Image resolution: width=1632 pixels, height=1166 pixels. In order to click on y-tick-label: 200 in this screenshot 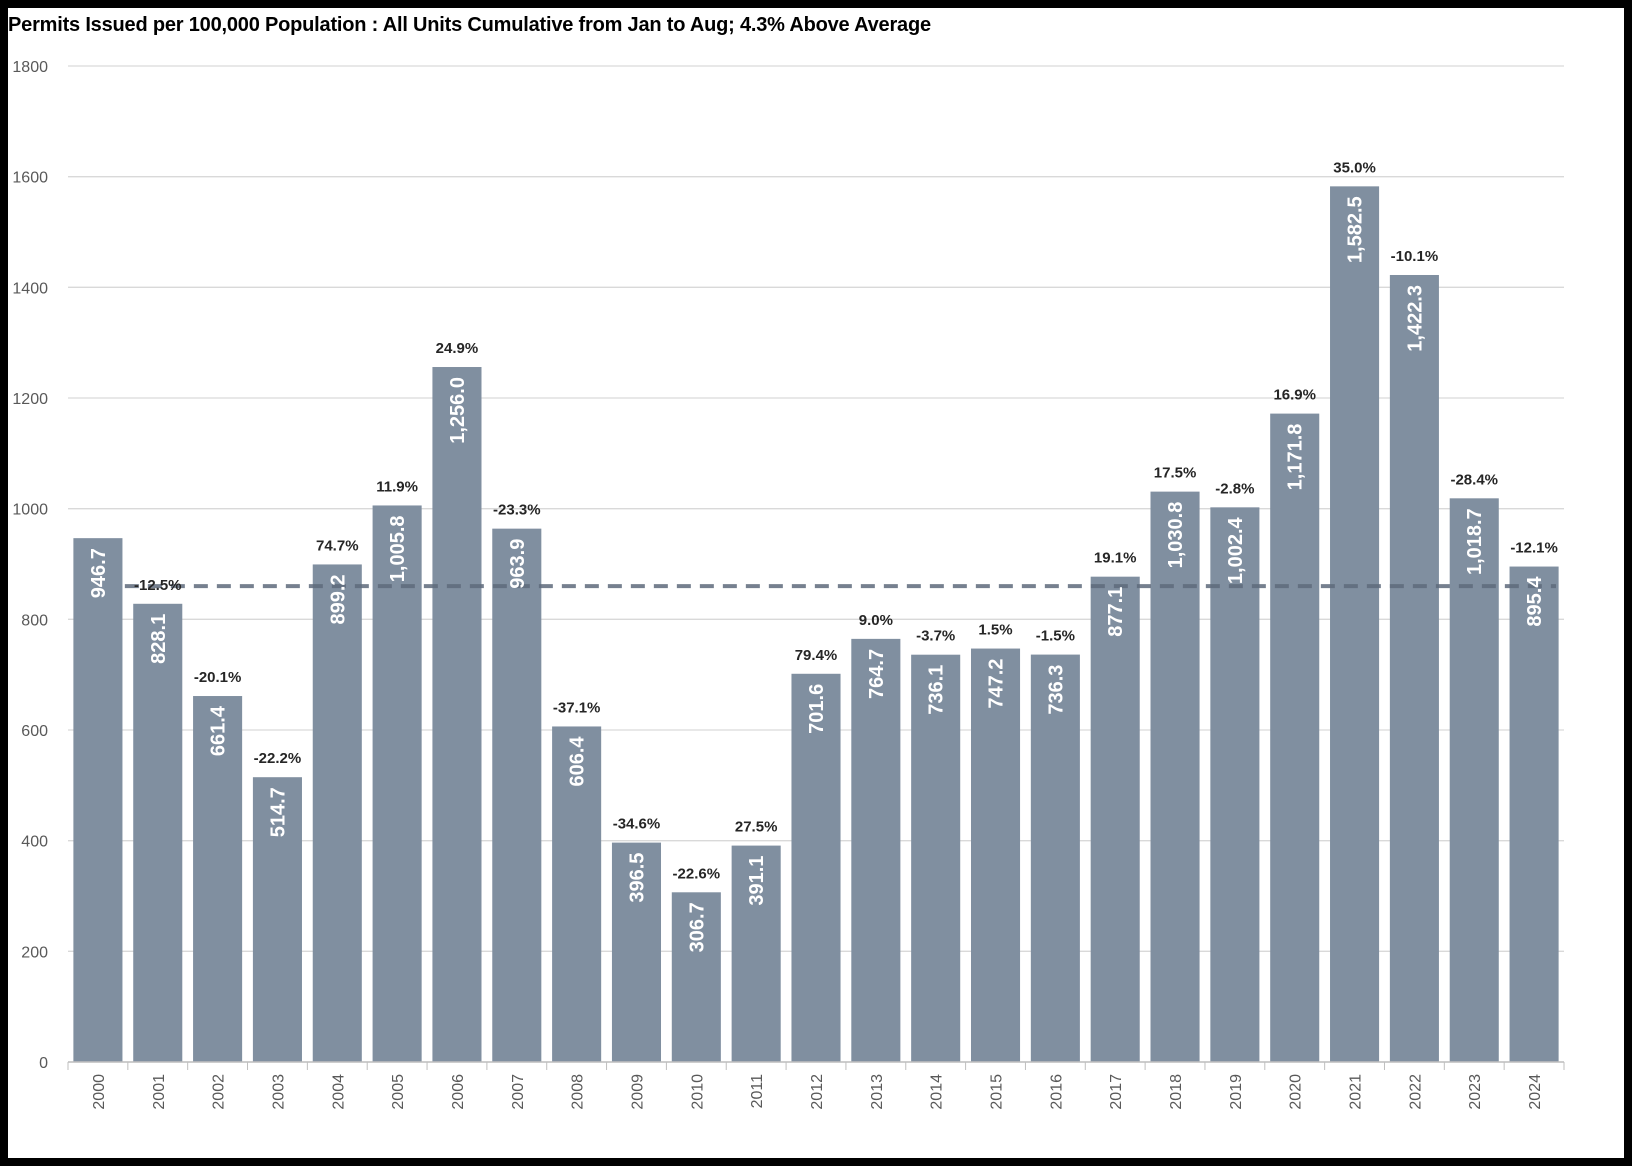, I will do `click(34, 952)`.